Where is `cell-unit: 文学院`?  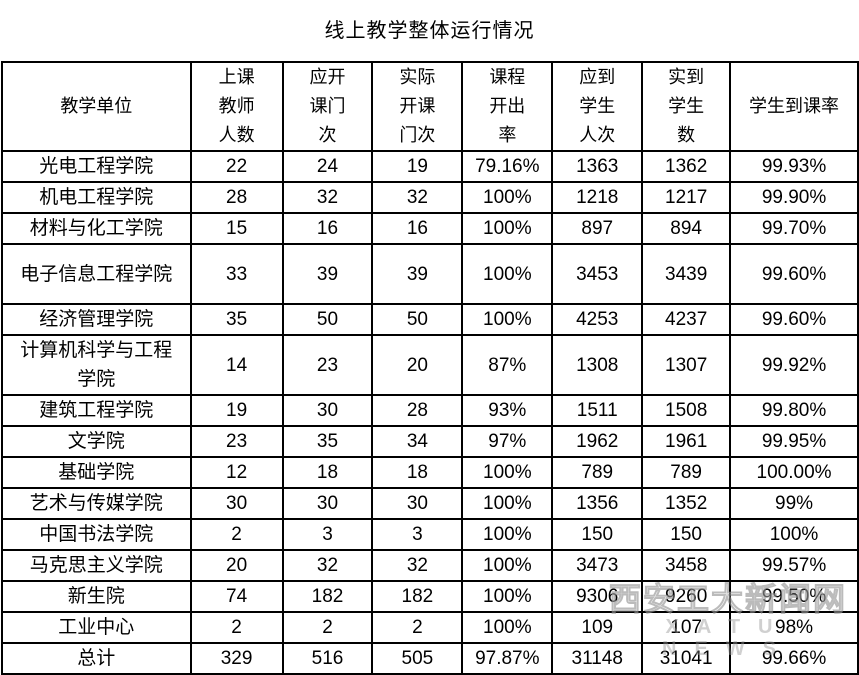
cell-unit: 文学院 is located at coordinates (96, 441).